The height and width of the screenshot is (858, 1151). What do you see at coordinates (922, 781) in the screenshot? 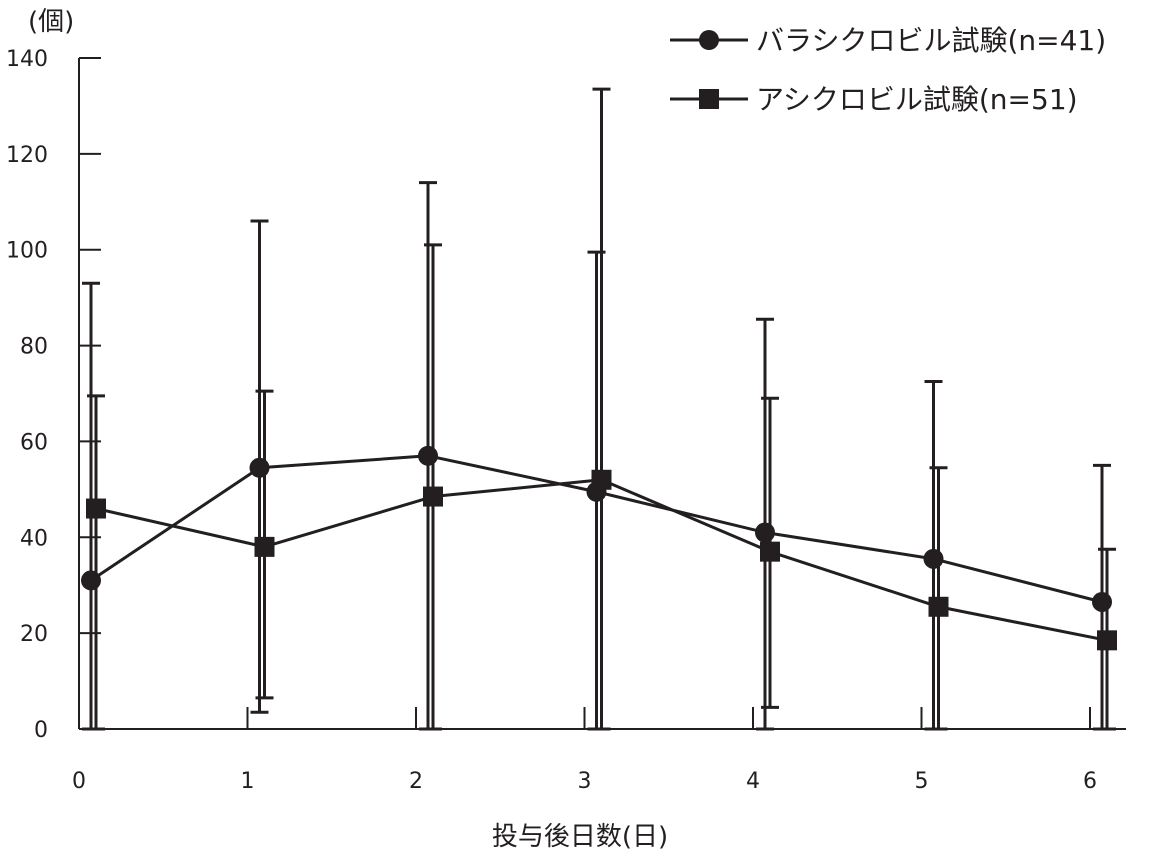
I see `x-tick-label: 5` at bounding box center [922, 781].